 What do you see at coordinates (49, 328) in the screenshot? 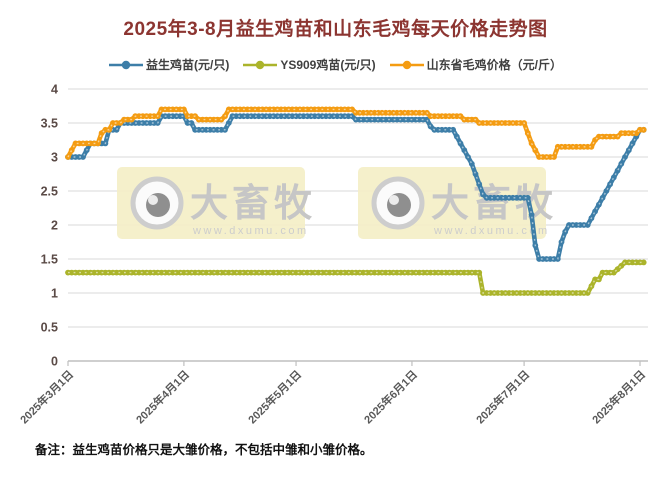
I see `y-tick-label: 0.5` at bounding box center [49, 328].